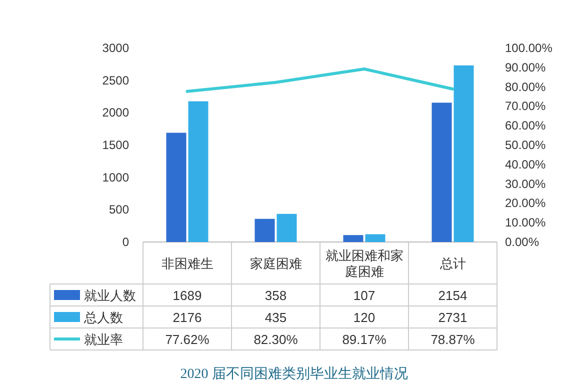  Describe the element at coordinates (116, 48) in the screenshot. I see `y-tick-label: 3000` at that location.